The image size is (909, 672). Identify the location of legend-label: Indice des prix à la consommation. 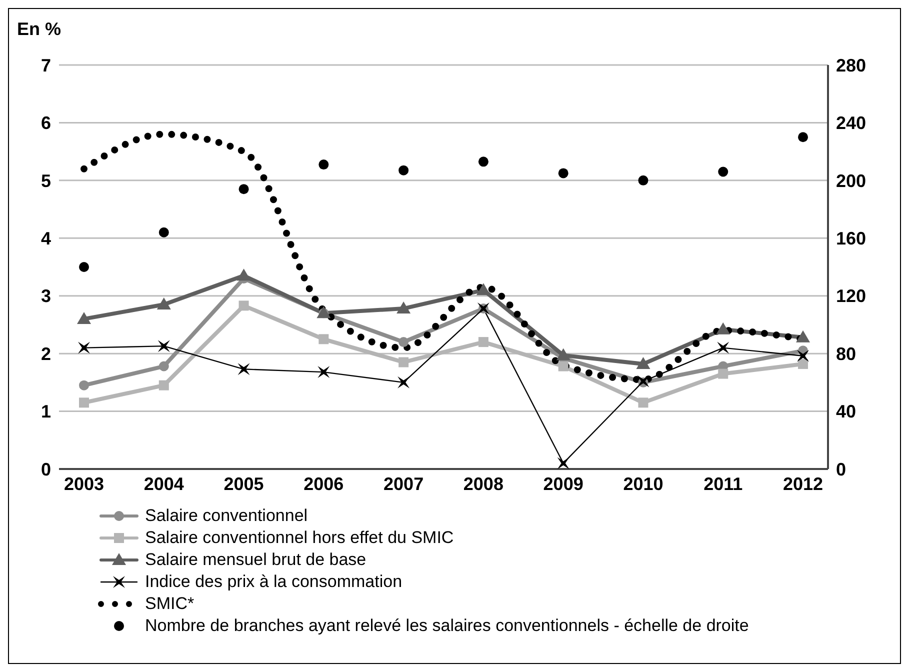
(273, 582).